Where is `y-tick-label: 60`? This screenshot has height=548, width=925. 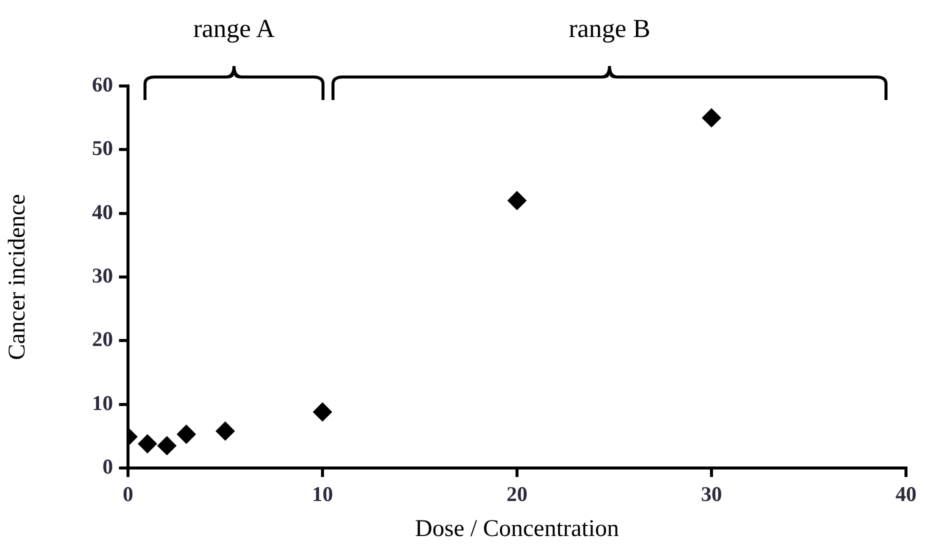
y-tick-label: 60 is located at coordinates (102, 84).